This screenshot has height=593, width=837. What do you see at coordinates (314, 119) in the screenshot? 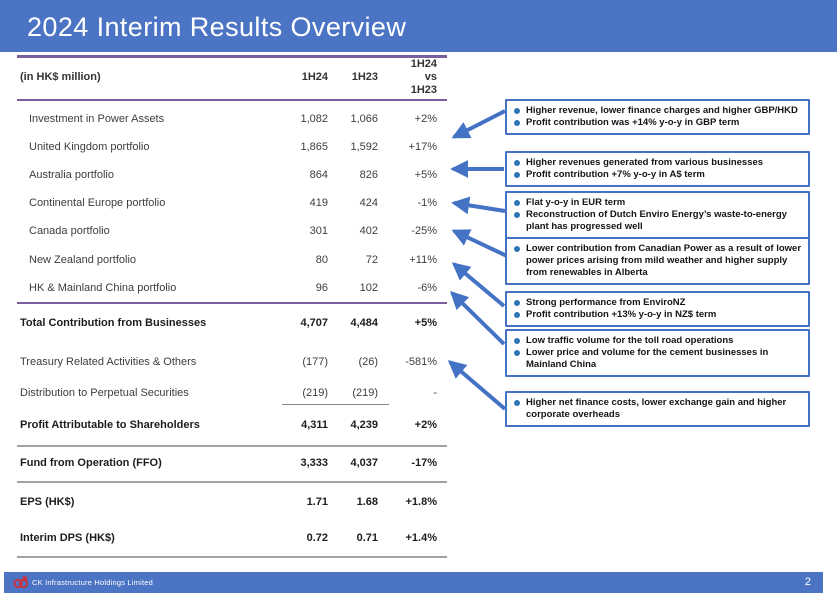
I see `value-1h24: 1,082` at bounding box center [314, 119].